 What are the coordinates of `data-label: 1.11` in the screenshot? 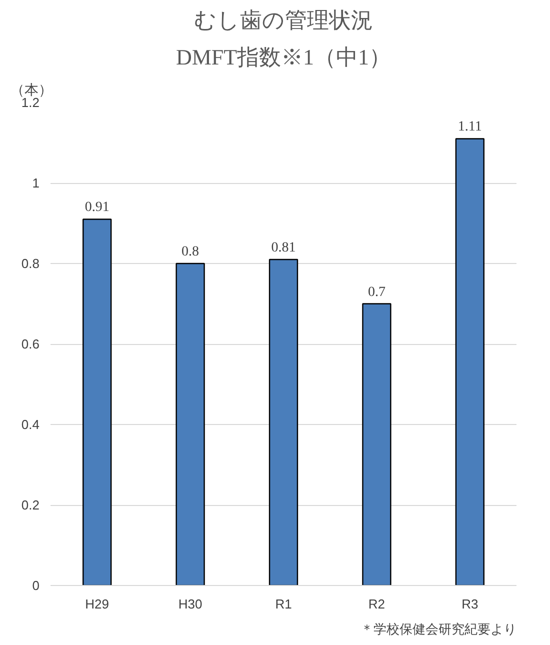 It's located at (470, 127).